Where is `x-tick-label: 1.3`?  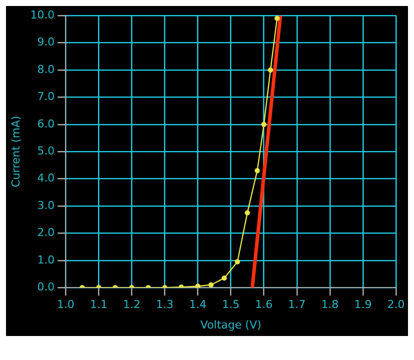
x-tick-label: 1.3 is located at coordinates (165, 305).